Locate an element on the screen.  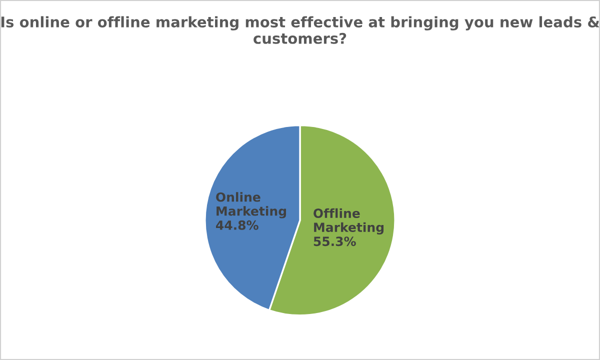
slice-label: Offline Marketing is located at coordinates (349, 221).